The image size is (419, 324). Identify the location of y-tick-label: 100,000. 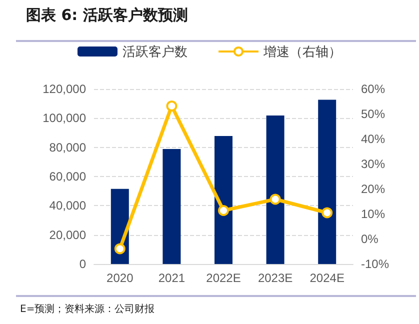
(64, 118).